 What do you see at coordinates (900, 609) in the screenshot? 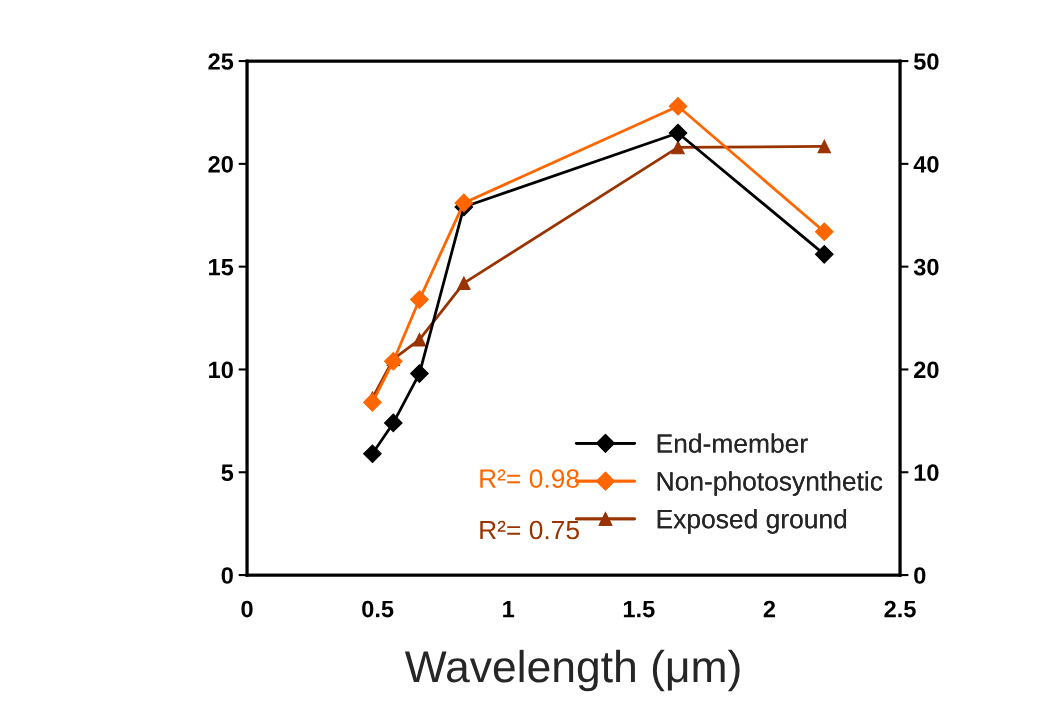
I see `x-tick-label: 2.5` at bounding box center [900, 609].